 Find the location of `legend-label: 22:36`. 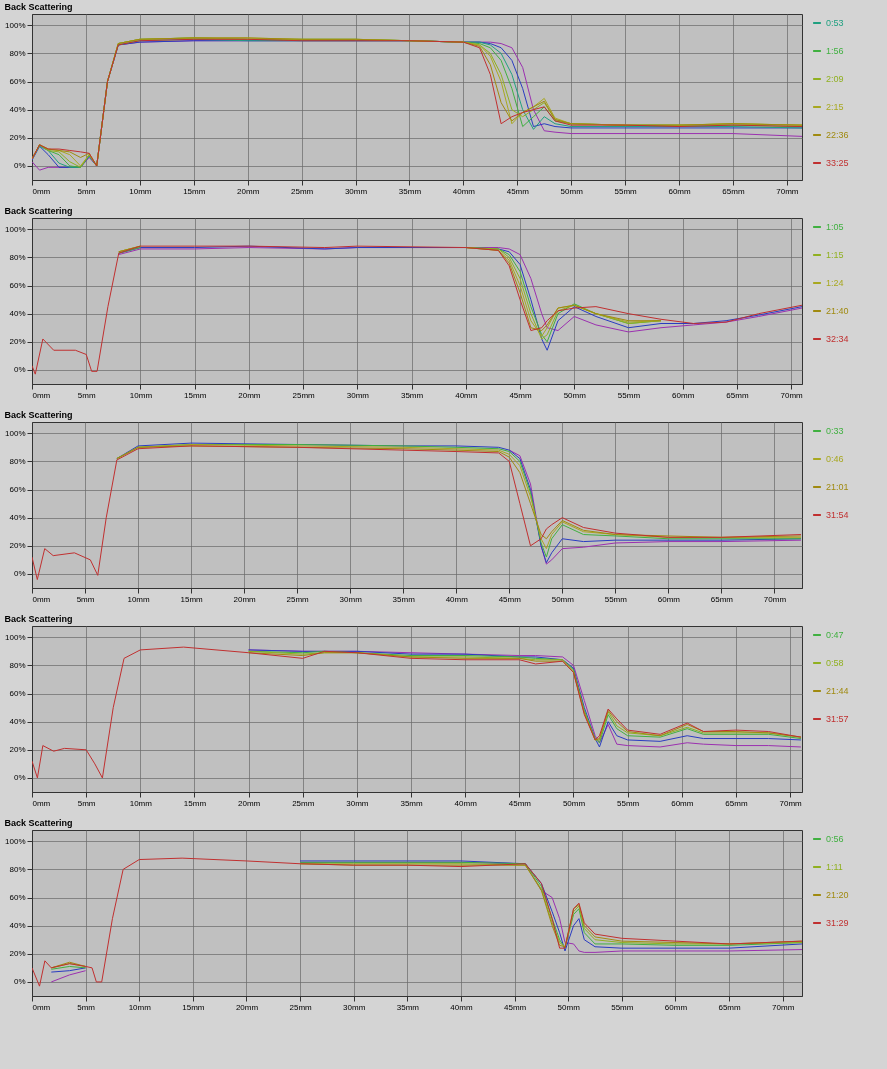

legend-label: 22:36 is located at coordinates (837, 135).